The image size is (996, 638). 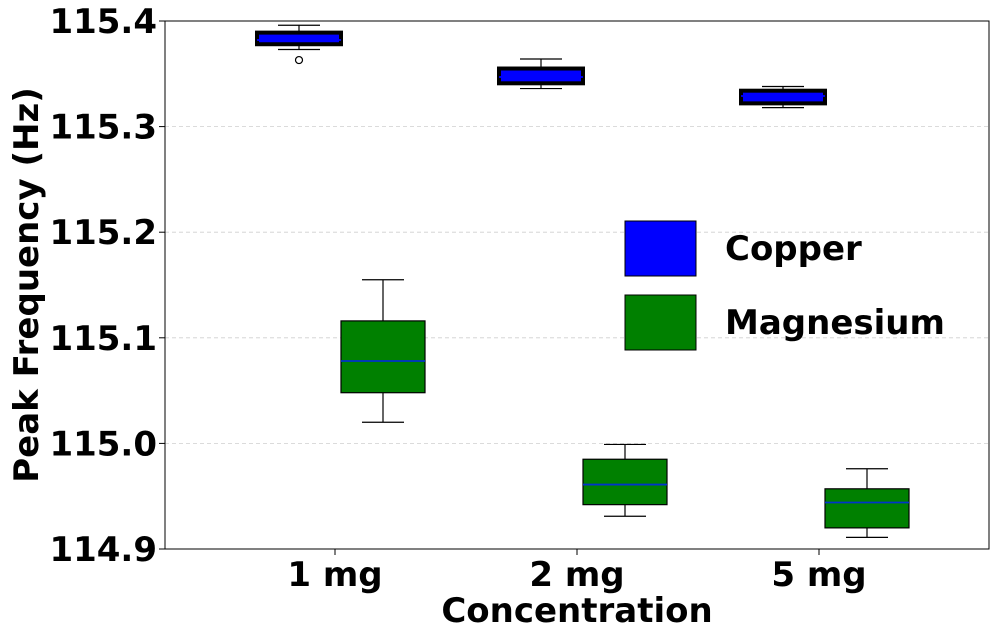 What do you see at coordinates (103, 22) in the screenshot?
I see `y-tick-label: 115.4` at bounding box center [103, 22].